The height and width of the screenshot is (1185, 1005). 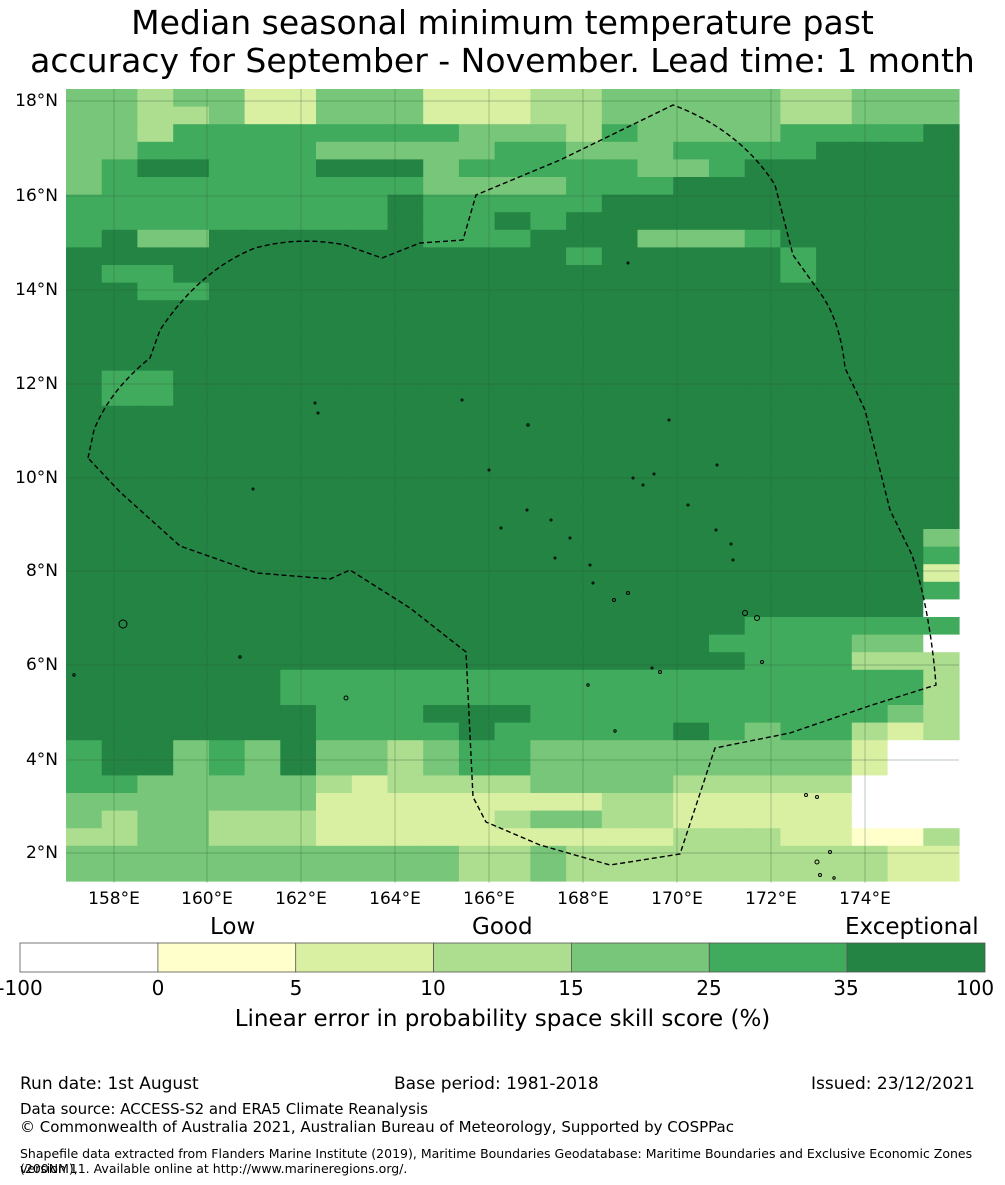 I want to click on base-period: Base period: 1981-2018, so click(x=496, y=1084).